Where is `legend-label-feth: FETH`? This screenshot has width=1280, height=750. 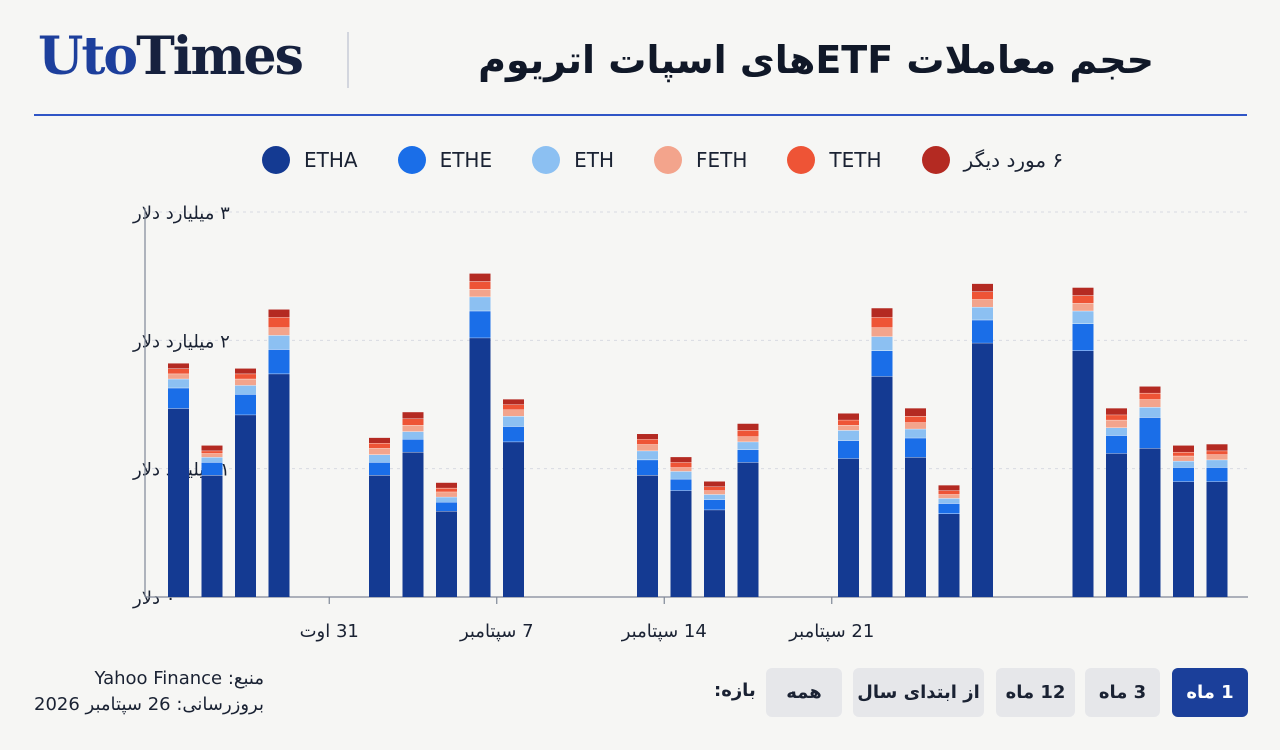
legend-label-feth: FETH is located at coordinates (722, 160).